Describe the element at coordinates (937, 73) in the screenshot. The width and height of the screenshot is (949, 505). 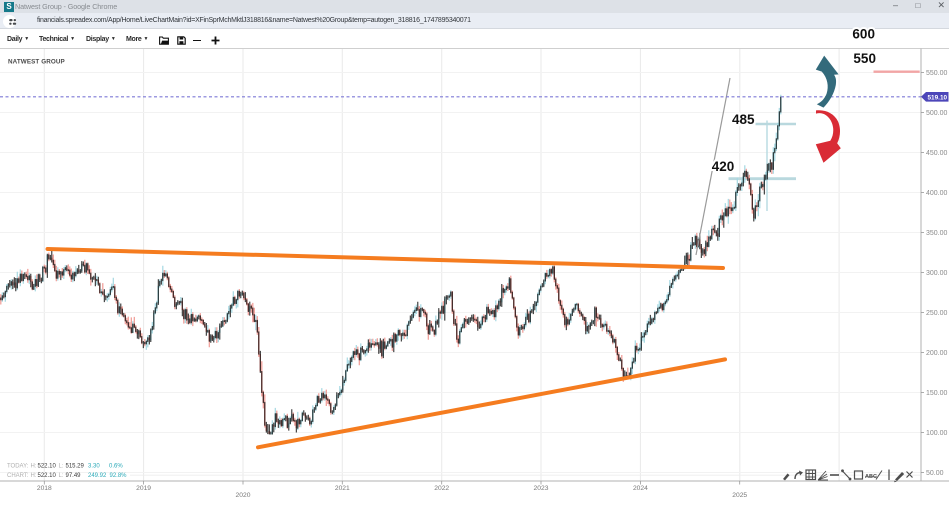
I see `svg-text: 550.00` at that location.